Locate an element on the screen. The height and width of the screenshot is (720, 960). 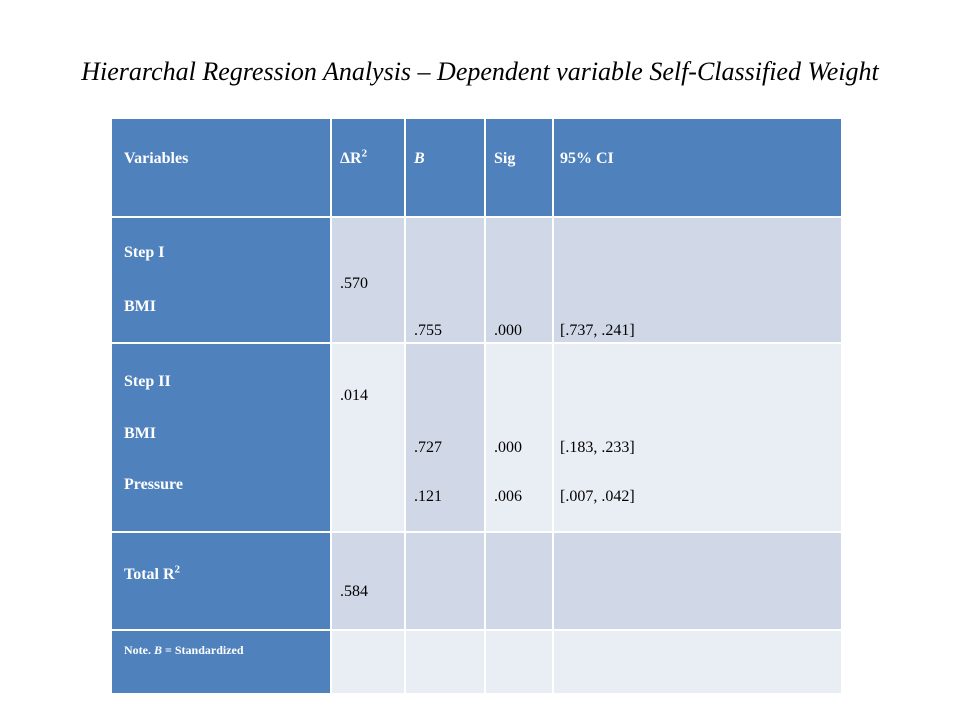
note-label: Note. B = Standardized is located at coordinates (184, 650).